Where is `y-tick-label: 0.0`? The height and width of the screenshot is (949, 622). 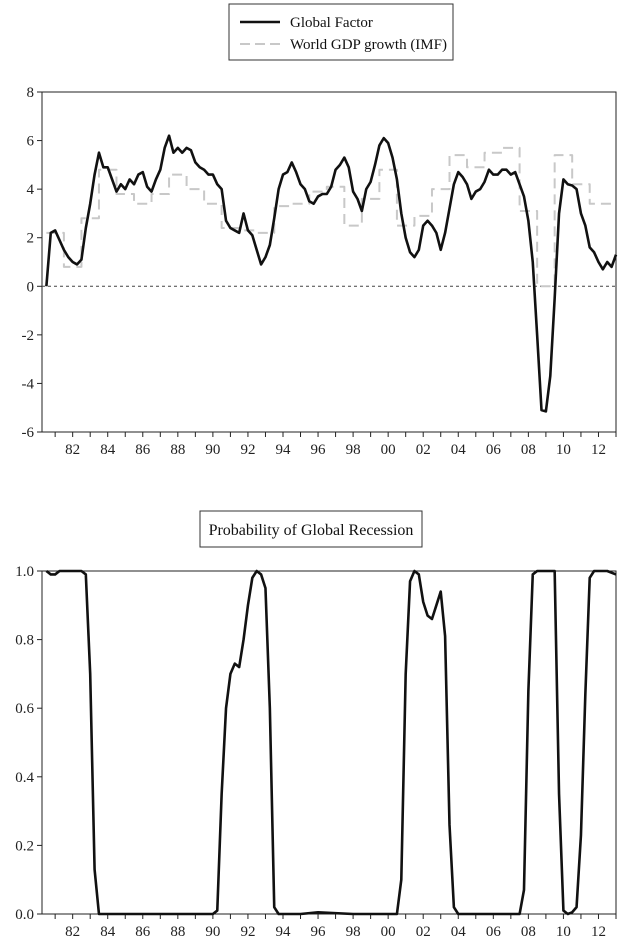
y-tick-label: 0.0 is located at coordinates (24, 915).